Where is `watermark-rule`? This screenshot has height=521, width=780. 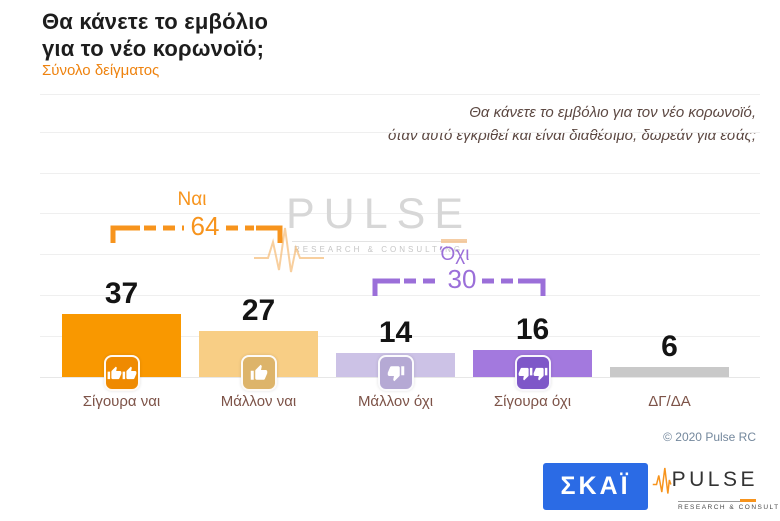
watermark-rule is located at coordinates (379, 241).